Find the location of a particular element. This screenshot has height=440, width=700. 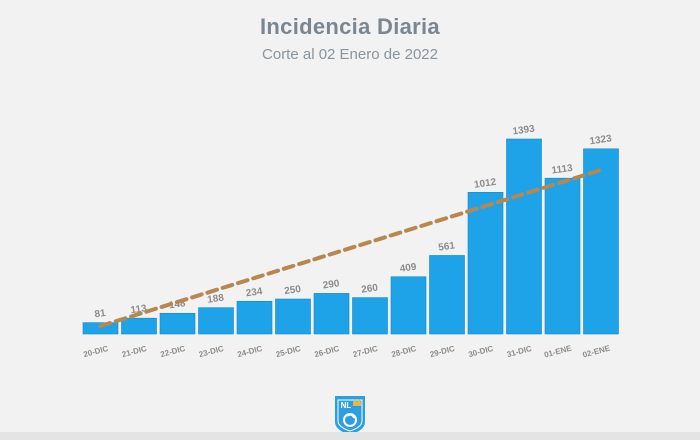

data-label: 250 is located at coordinates (293, 290).